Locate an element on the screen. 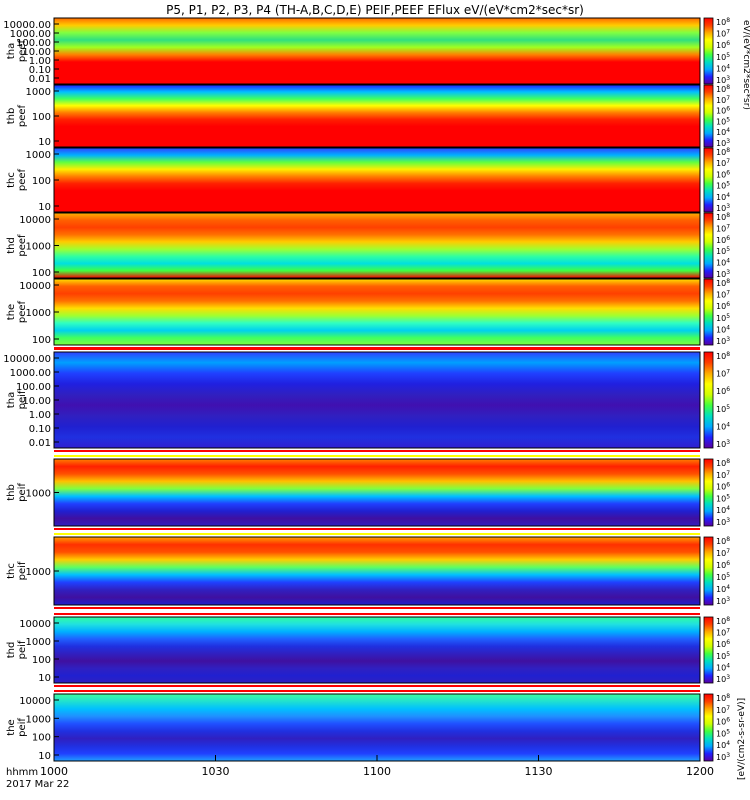 The height and width of the screenshot is (800, 750). spectrogram-the-peef is located at coordinates (377, 312).